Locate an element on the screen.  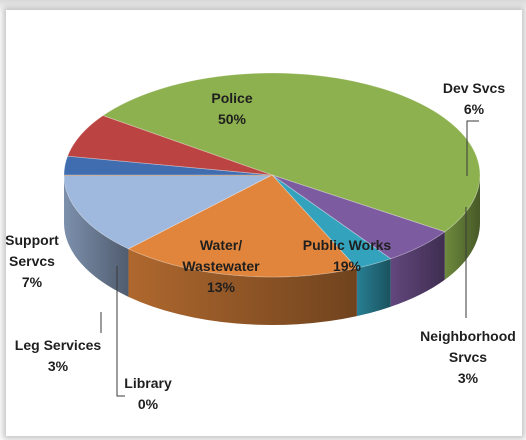
label-text-dev-svcs: Dev Svcs is located at coordinates (474, 88).